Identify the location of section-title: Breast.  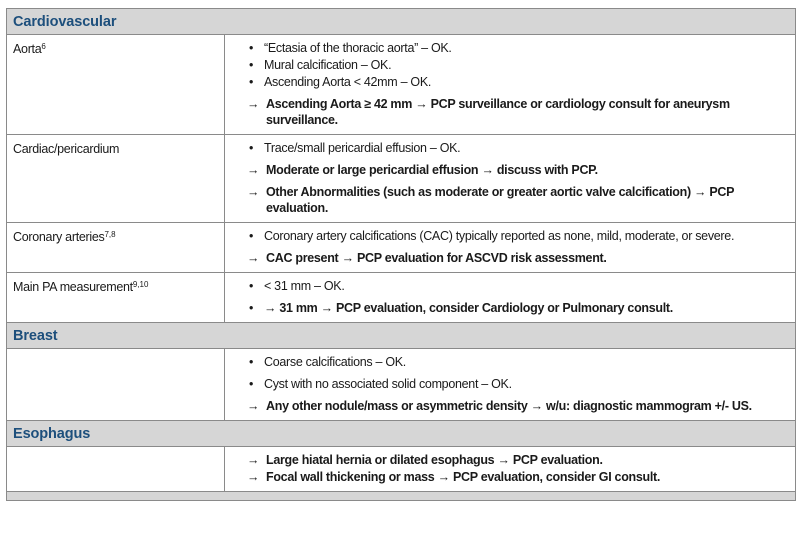
(401, 335).